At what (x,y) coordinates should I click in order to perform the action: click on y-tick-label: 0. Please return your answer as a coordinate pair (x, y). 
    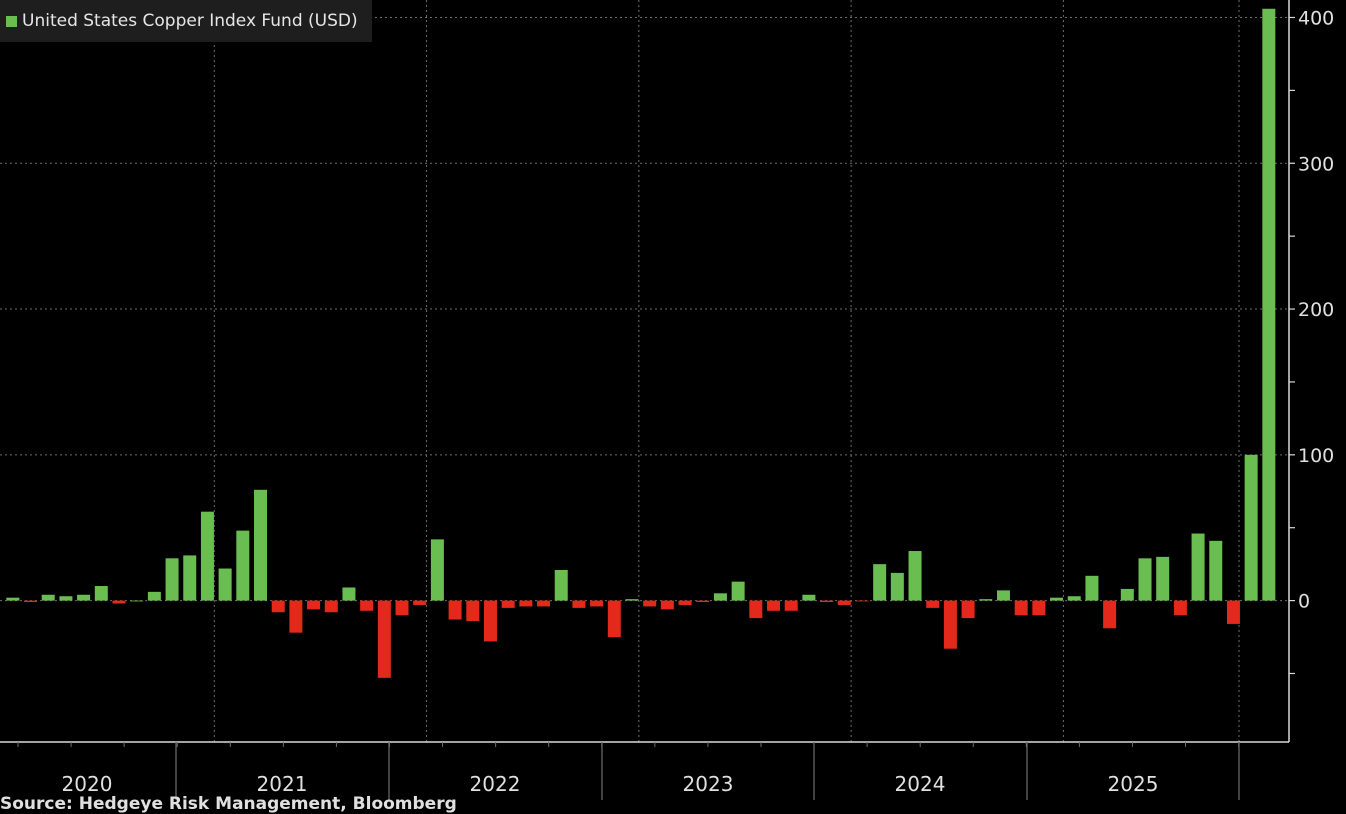
    Looking at the image, I should click on (1304, 602).